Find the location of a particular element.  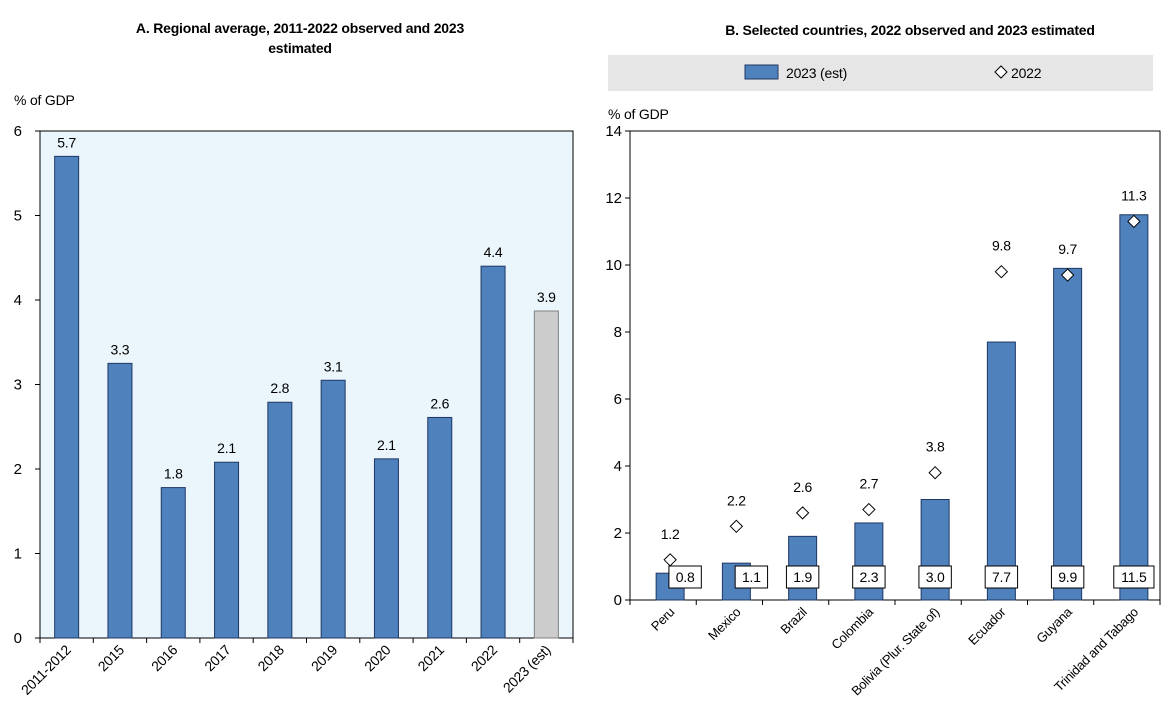

bar-value-label-2023-est: 1.1 is located at coordinates (751, 577).